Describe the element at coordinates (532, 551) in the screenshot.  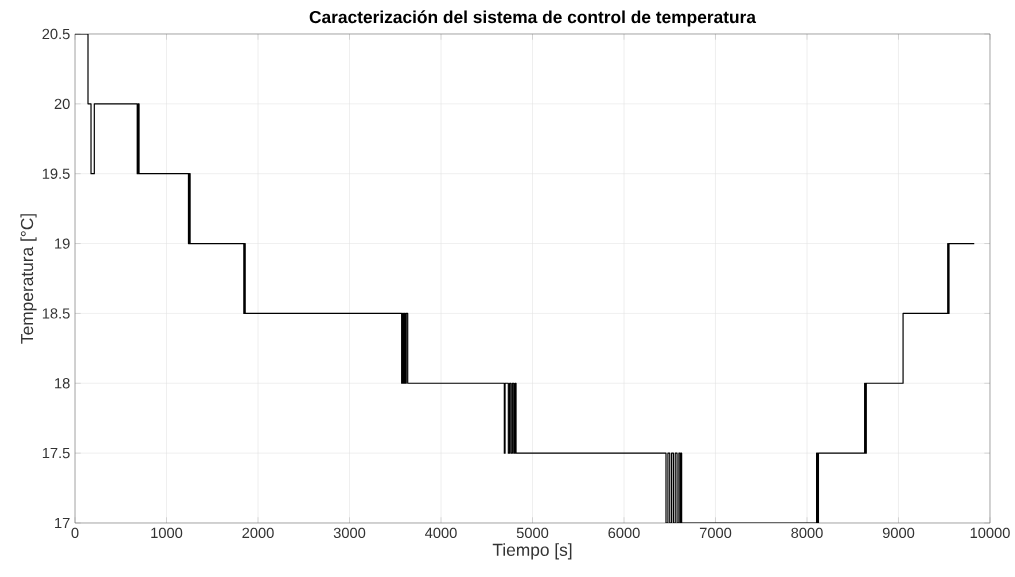
I see `x-axis-title: Tiempo [s]` at that location.